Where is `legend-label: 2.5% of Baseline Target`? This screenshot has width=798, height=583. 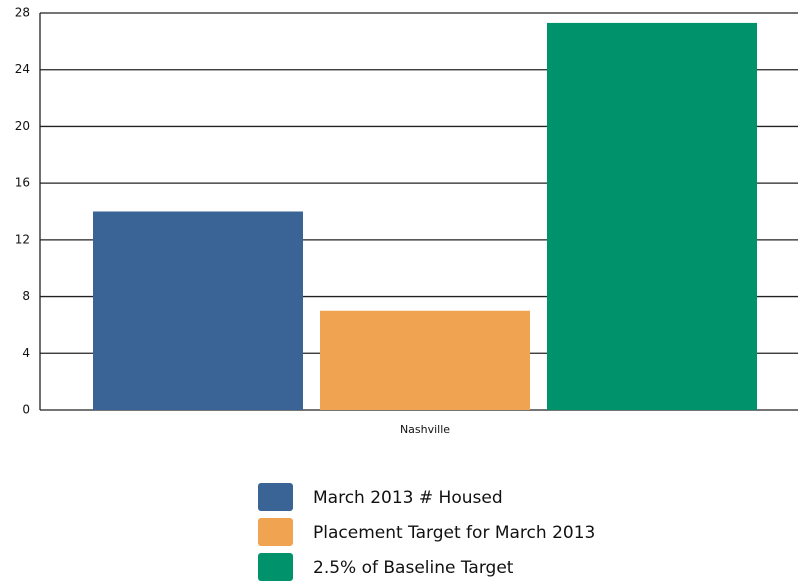 legend-label: 2.5% of Baseline Target is located at coordinates (413, 568).